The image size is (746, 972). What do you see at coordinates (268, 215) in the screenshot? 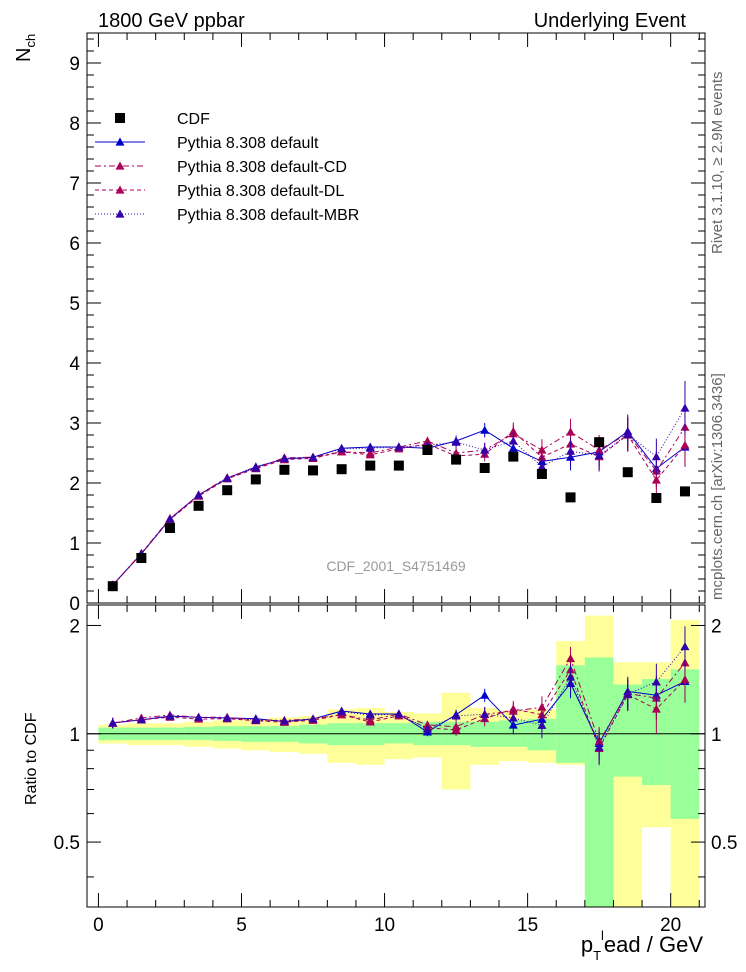
I see `legend-label: Pythia 8.308 default-MBR` at bounding box center [268, 215].